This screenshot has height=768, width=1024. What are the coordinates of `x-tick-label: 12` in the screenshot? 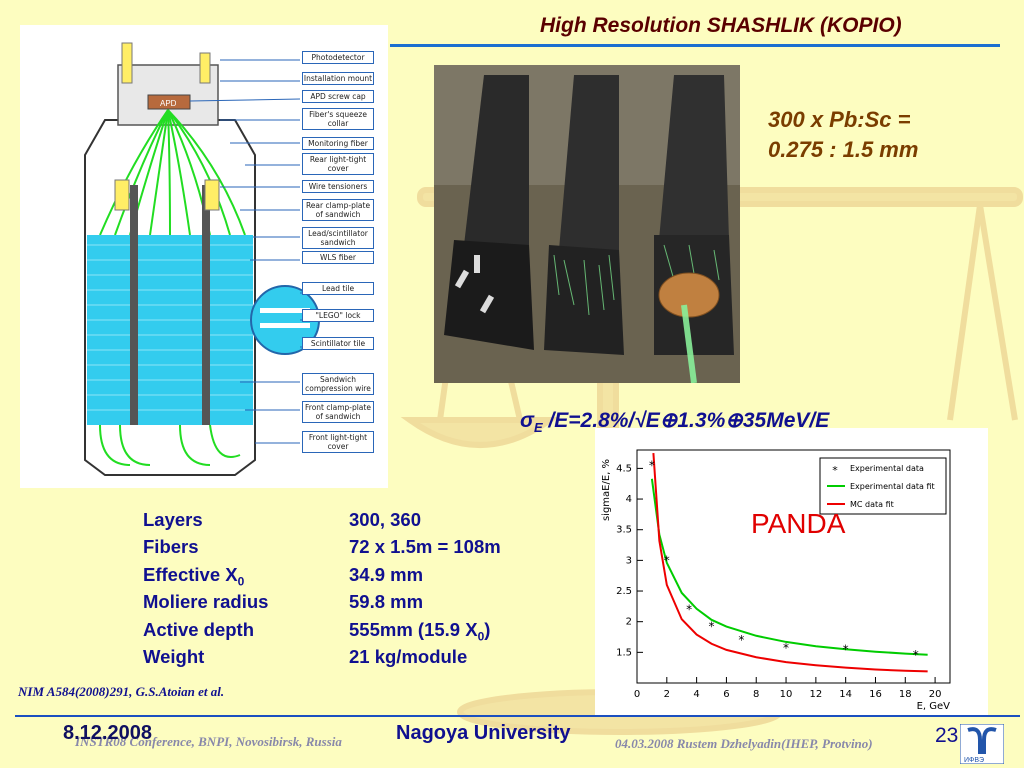 It's located at (815, 694).